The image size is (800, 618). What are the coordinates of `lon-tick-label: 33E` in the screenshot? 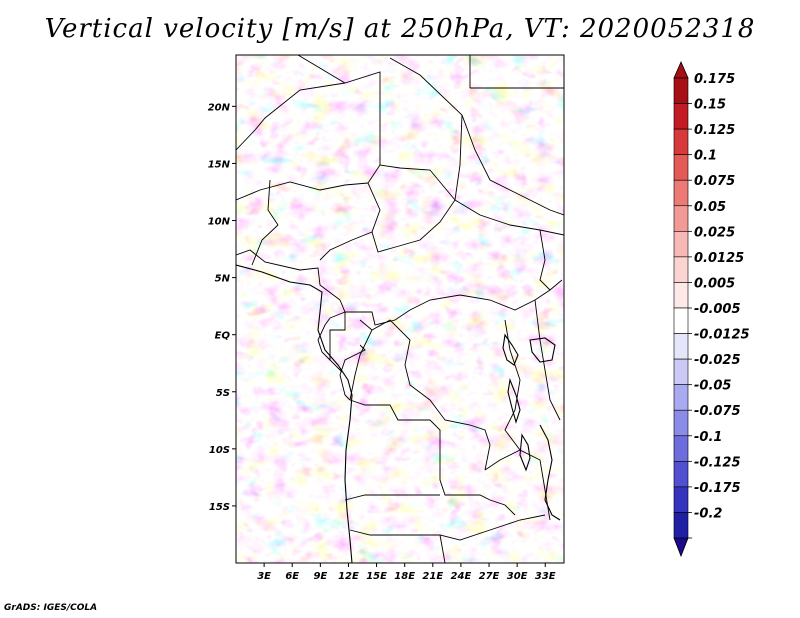 It's located at (545, 576).